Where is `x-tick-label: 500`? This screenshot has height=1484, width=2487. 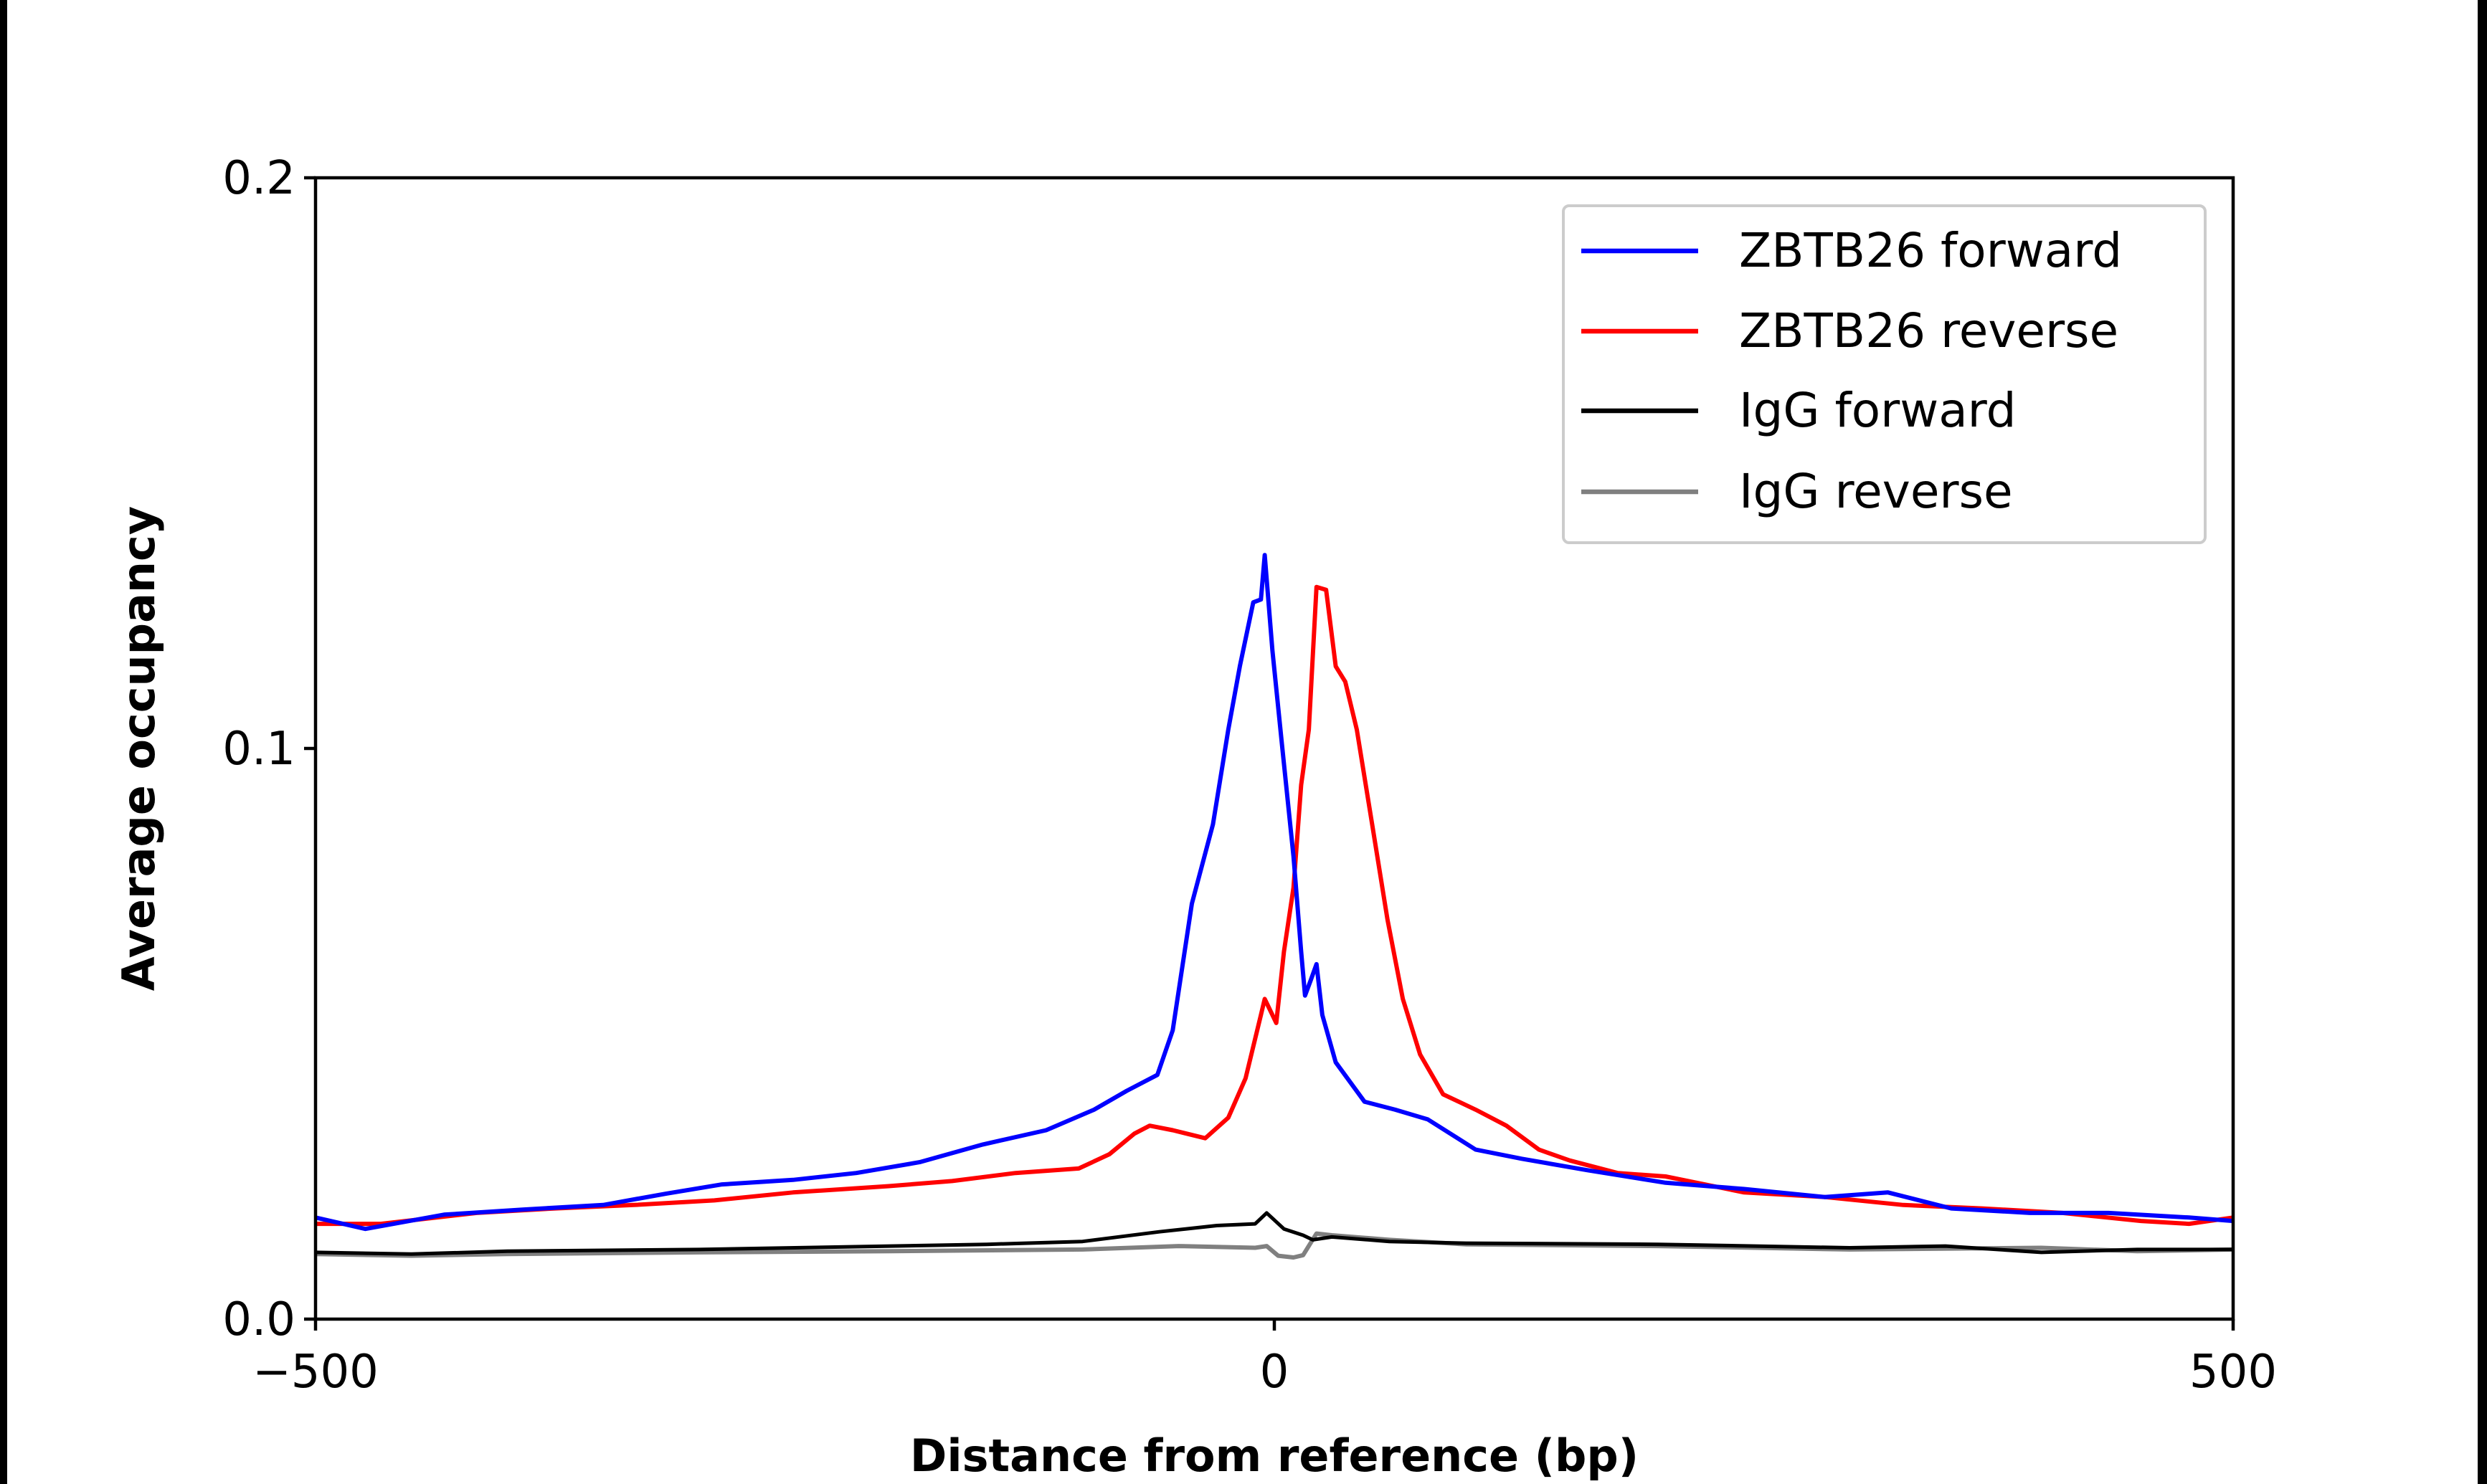
x-tick-label: 500 is located at coordinates (2233, 1373).